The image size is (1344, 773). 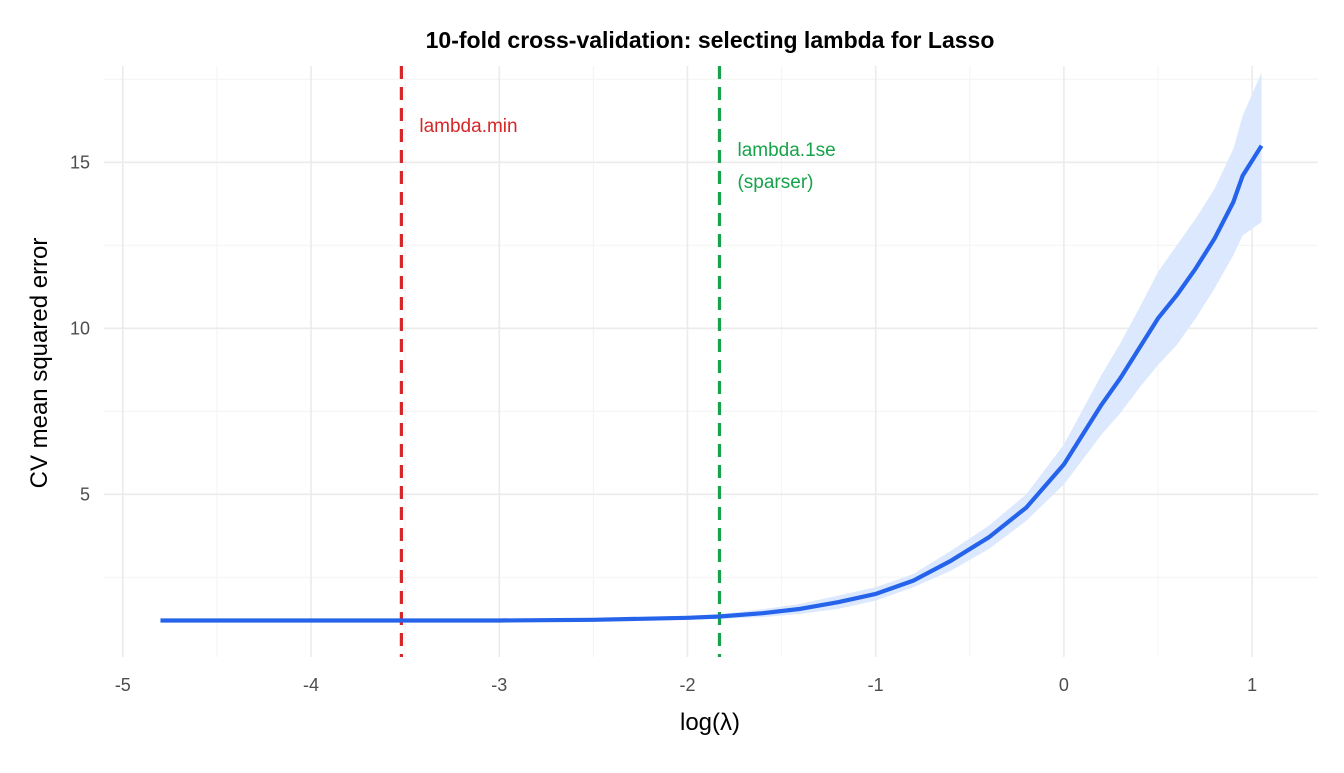 I want to click on annot-layer: lambda.min lambda.1se (sparser), so click(x=627, y=154).